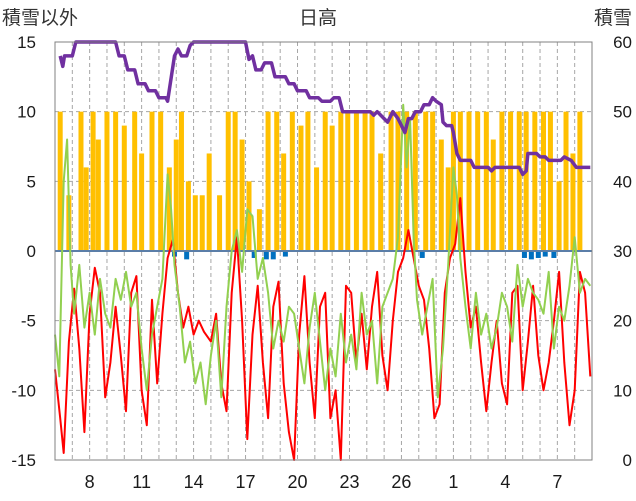 The height and width of the screenshot is (501, 636). I want to click on y-tick-label-right: 10, so click(622, 390).